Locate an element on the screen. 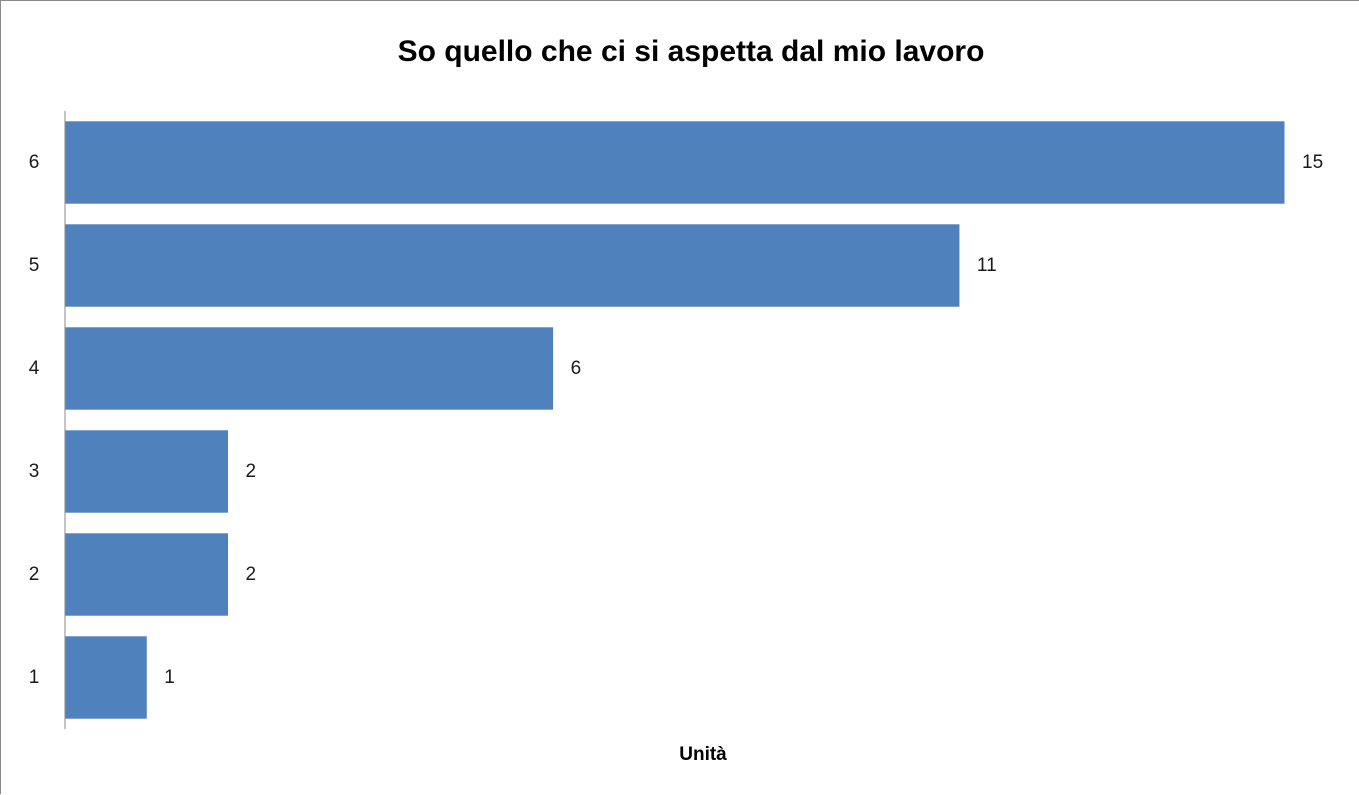 The image size is (1359, 795). data-label: 15 is located at coordinates (1312, 162).